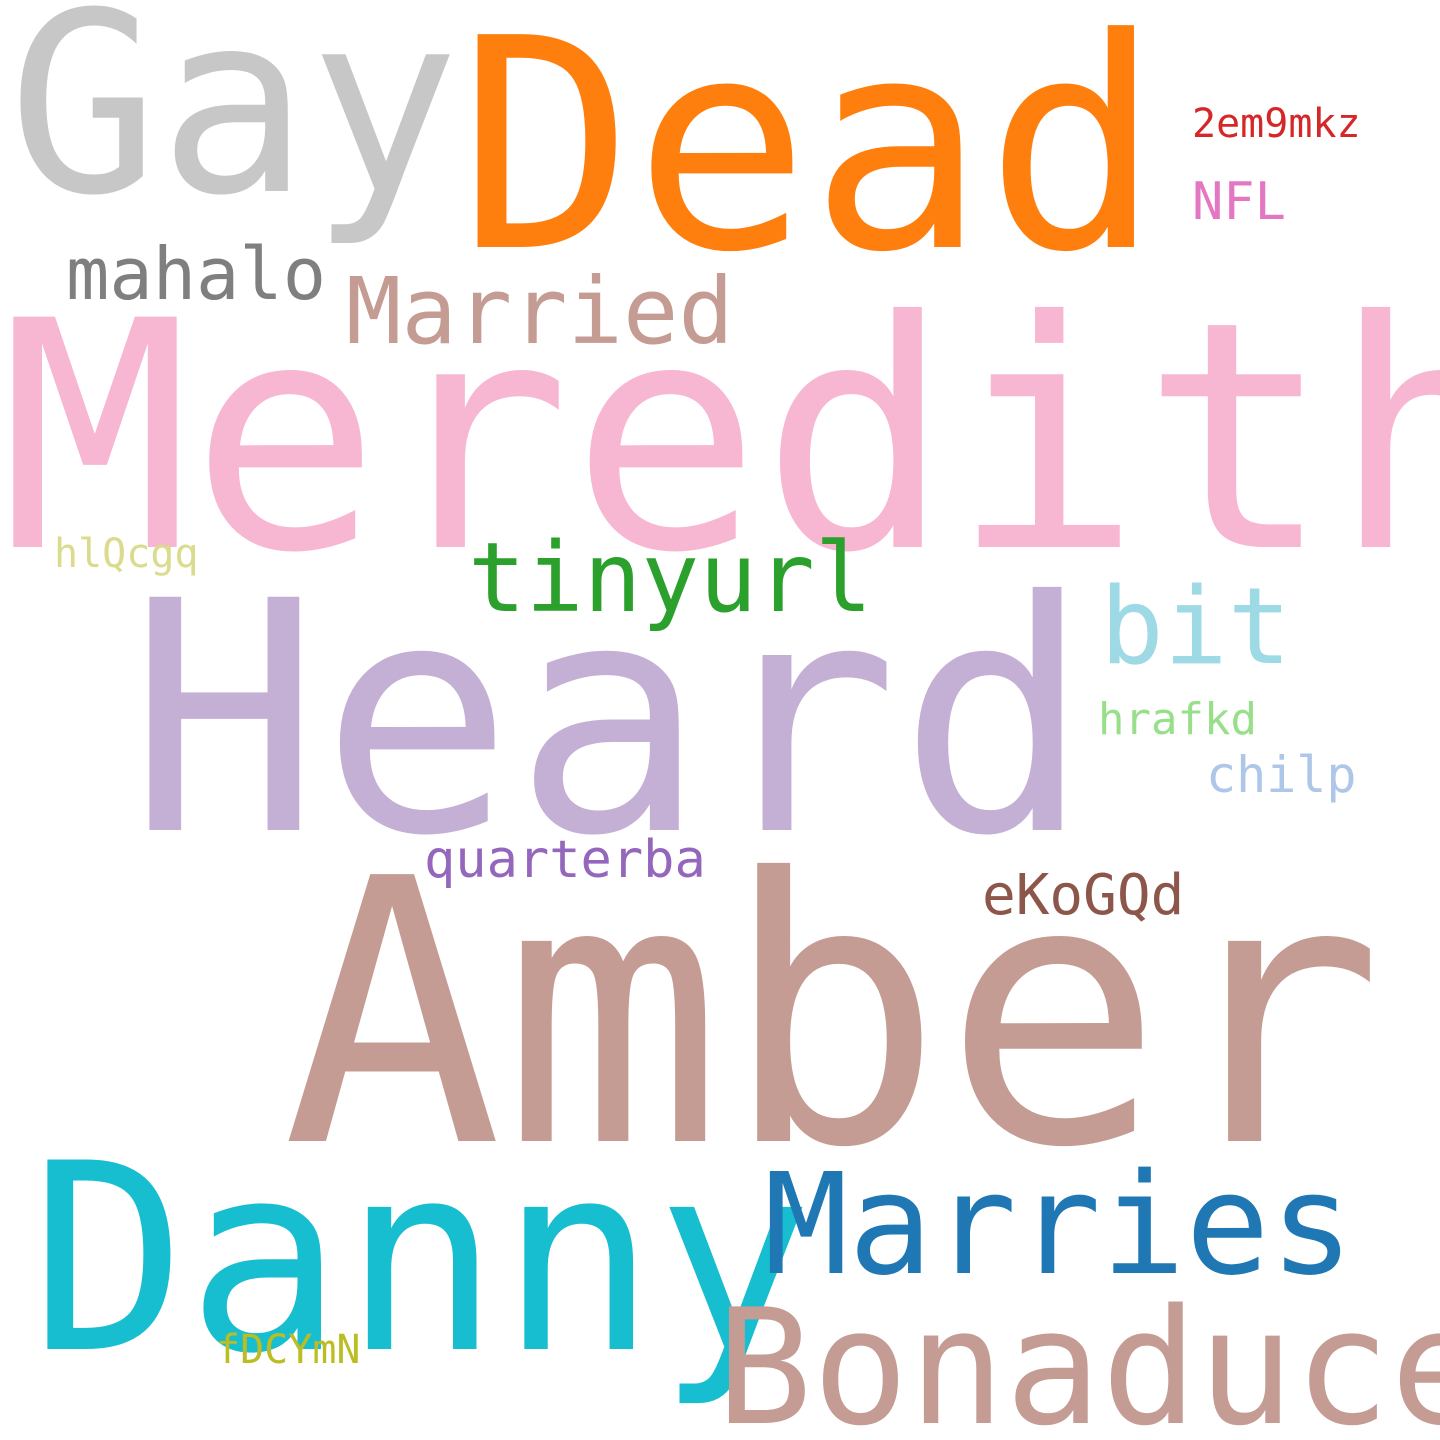  Describe the element at coordinates (540, 311) in the screenshot. I see `word-married: Married` at that location.